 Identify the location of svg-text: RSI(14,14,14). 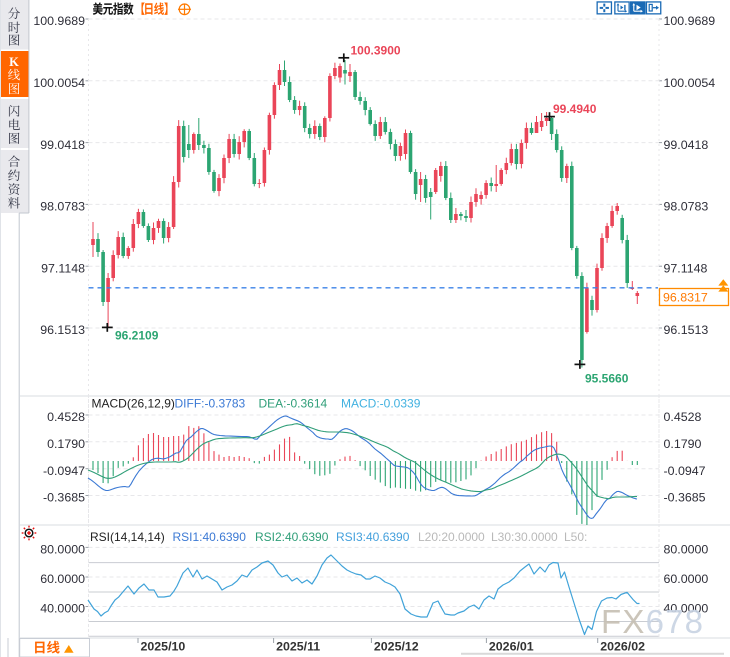
(127, 537).